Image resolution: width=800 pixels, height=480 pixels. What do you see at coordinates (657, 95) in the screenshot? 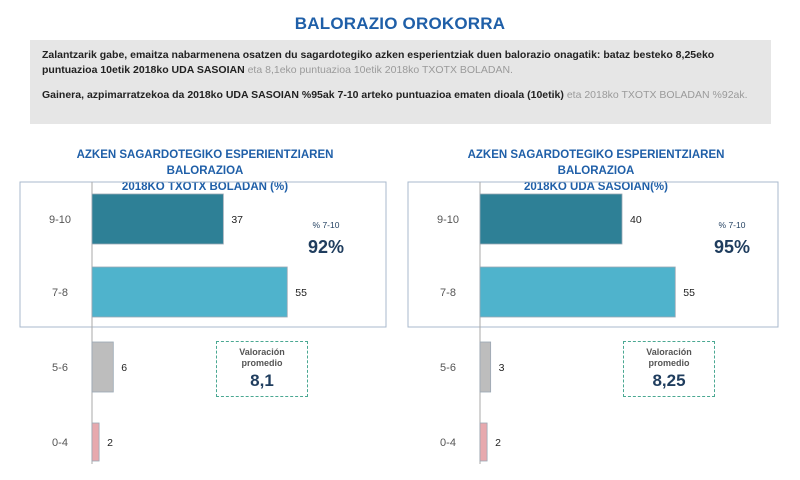
I see `summary-2-secondary: eta 2018ko TXOTX BOLADAN %92ak.` at bounding box center [657, 95].